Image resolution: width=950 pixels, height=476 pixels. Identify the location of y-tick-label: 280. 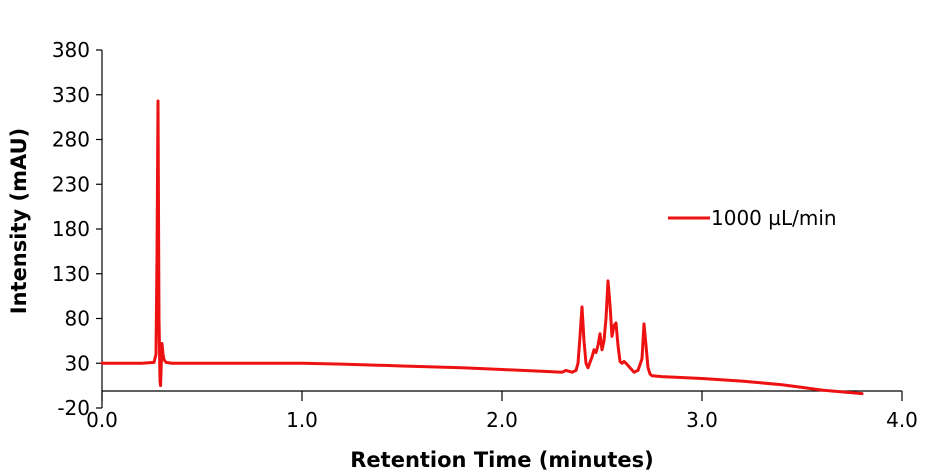
(71, 140).